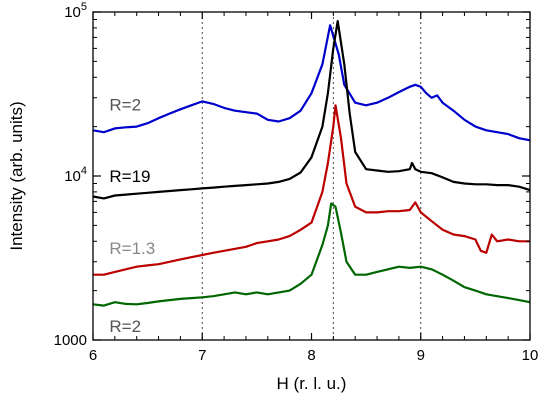 This screenshot has width=538, height=400. Describe the element at coordinates (132, 216) in the screenshot. I see `series-labels: R=2 R=19 R=1.3 R=2` at that location.